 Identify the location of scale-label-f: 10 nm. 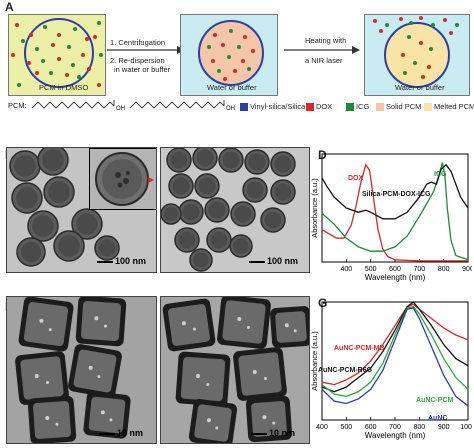
(282, 433).